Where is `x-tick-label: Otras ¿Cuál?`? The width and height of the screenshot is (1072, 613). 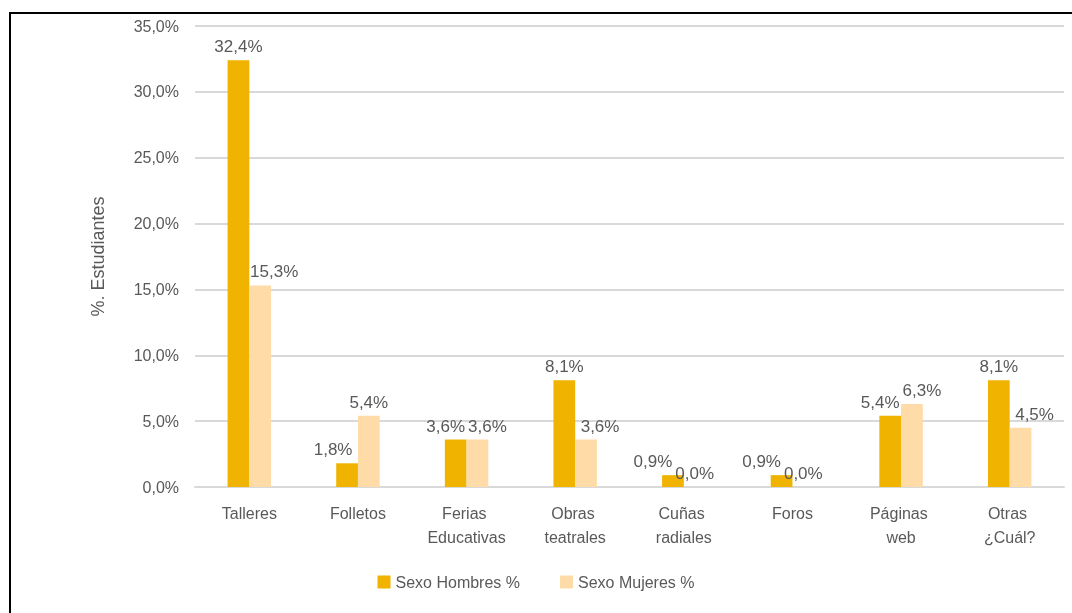
x-tick-label: Otras ¿Cuál? is located at coordinates (1009, 525).